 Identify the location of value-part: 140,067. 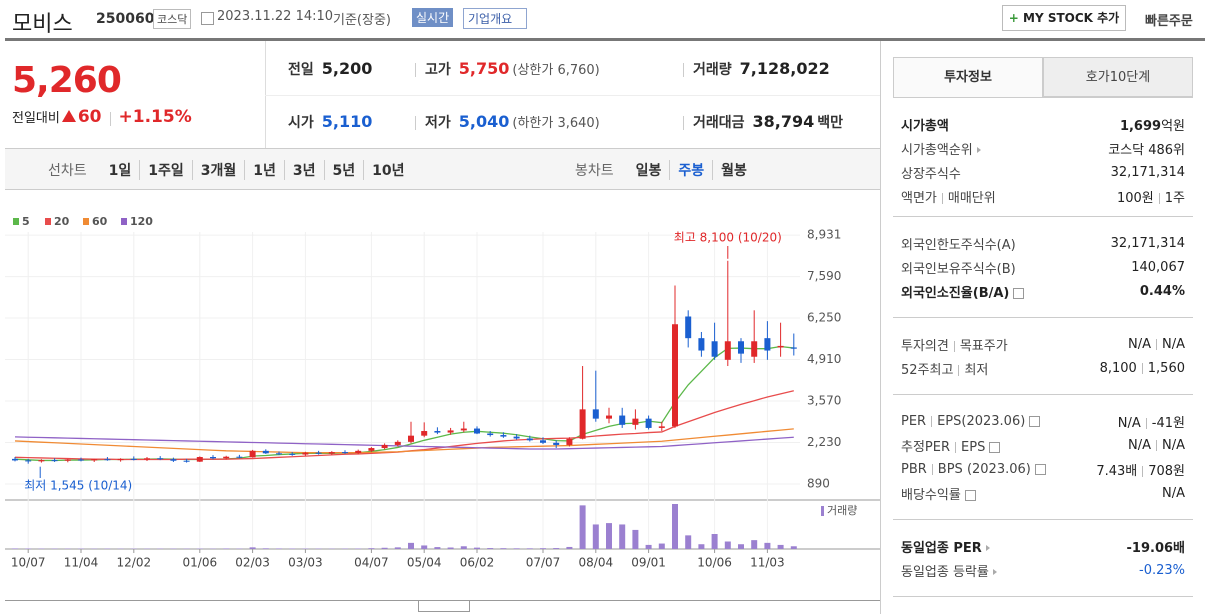
(1158, 267).